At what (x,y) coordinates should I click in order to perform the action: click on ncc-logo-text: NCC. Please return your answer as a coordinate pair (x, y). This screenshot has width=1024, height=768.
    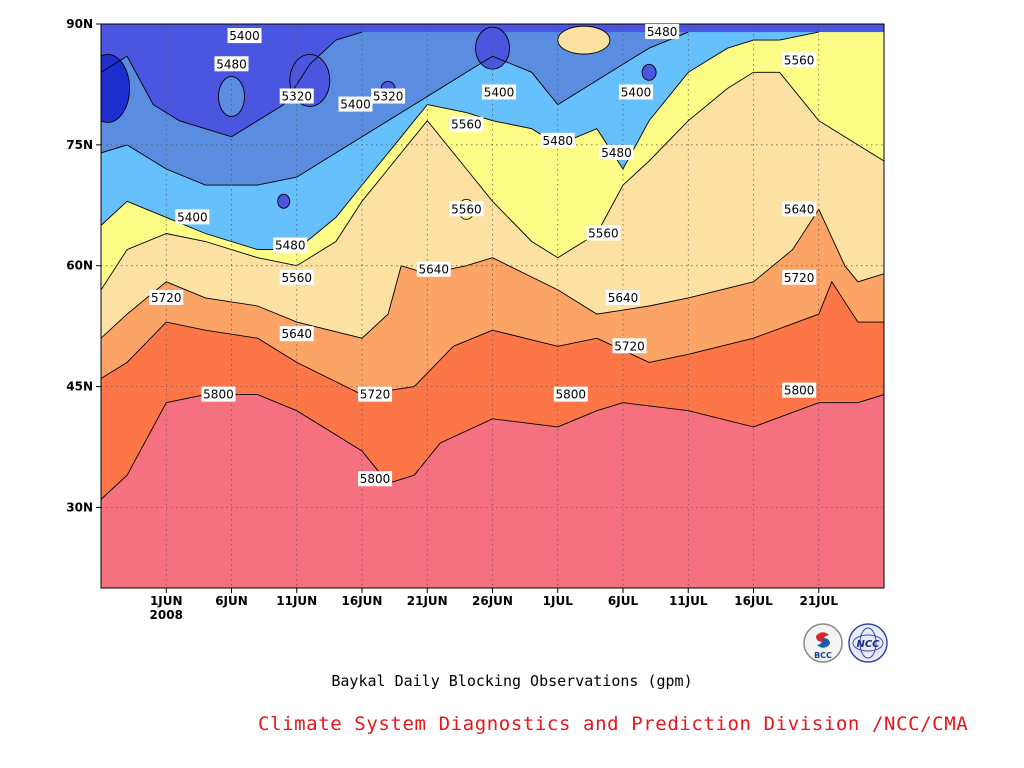
    Looking at the image, I should click on (868, 644).